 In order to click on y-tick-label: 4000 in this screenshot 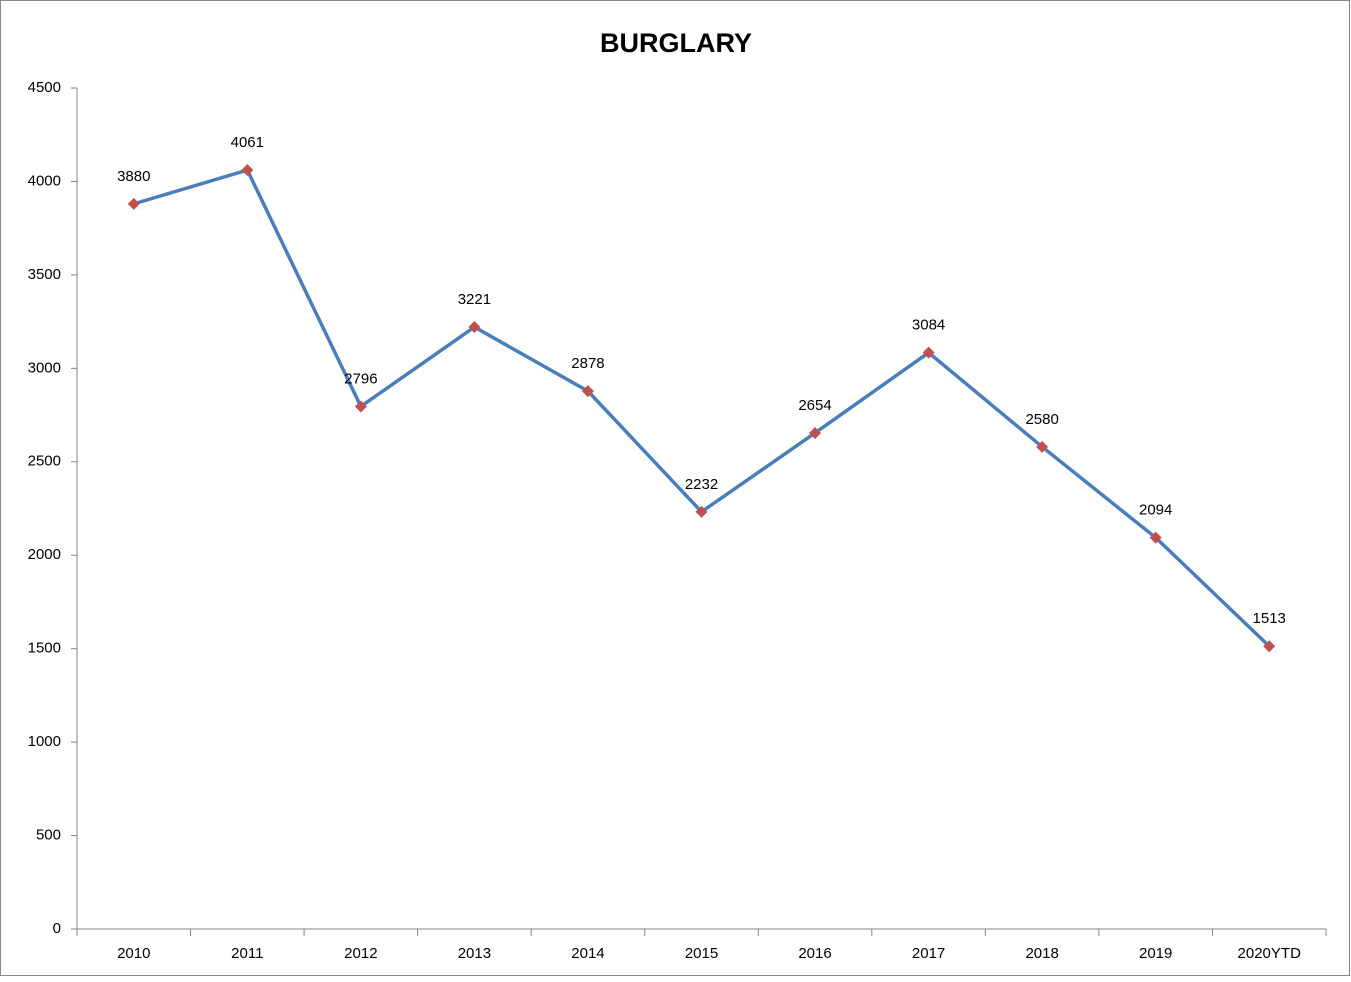, I will do `click(44, 180)`.